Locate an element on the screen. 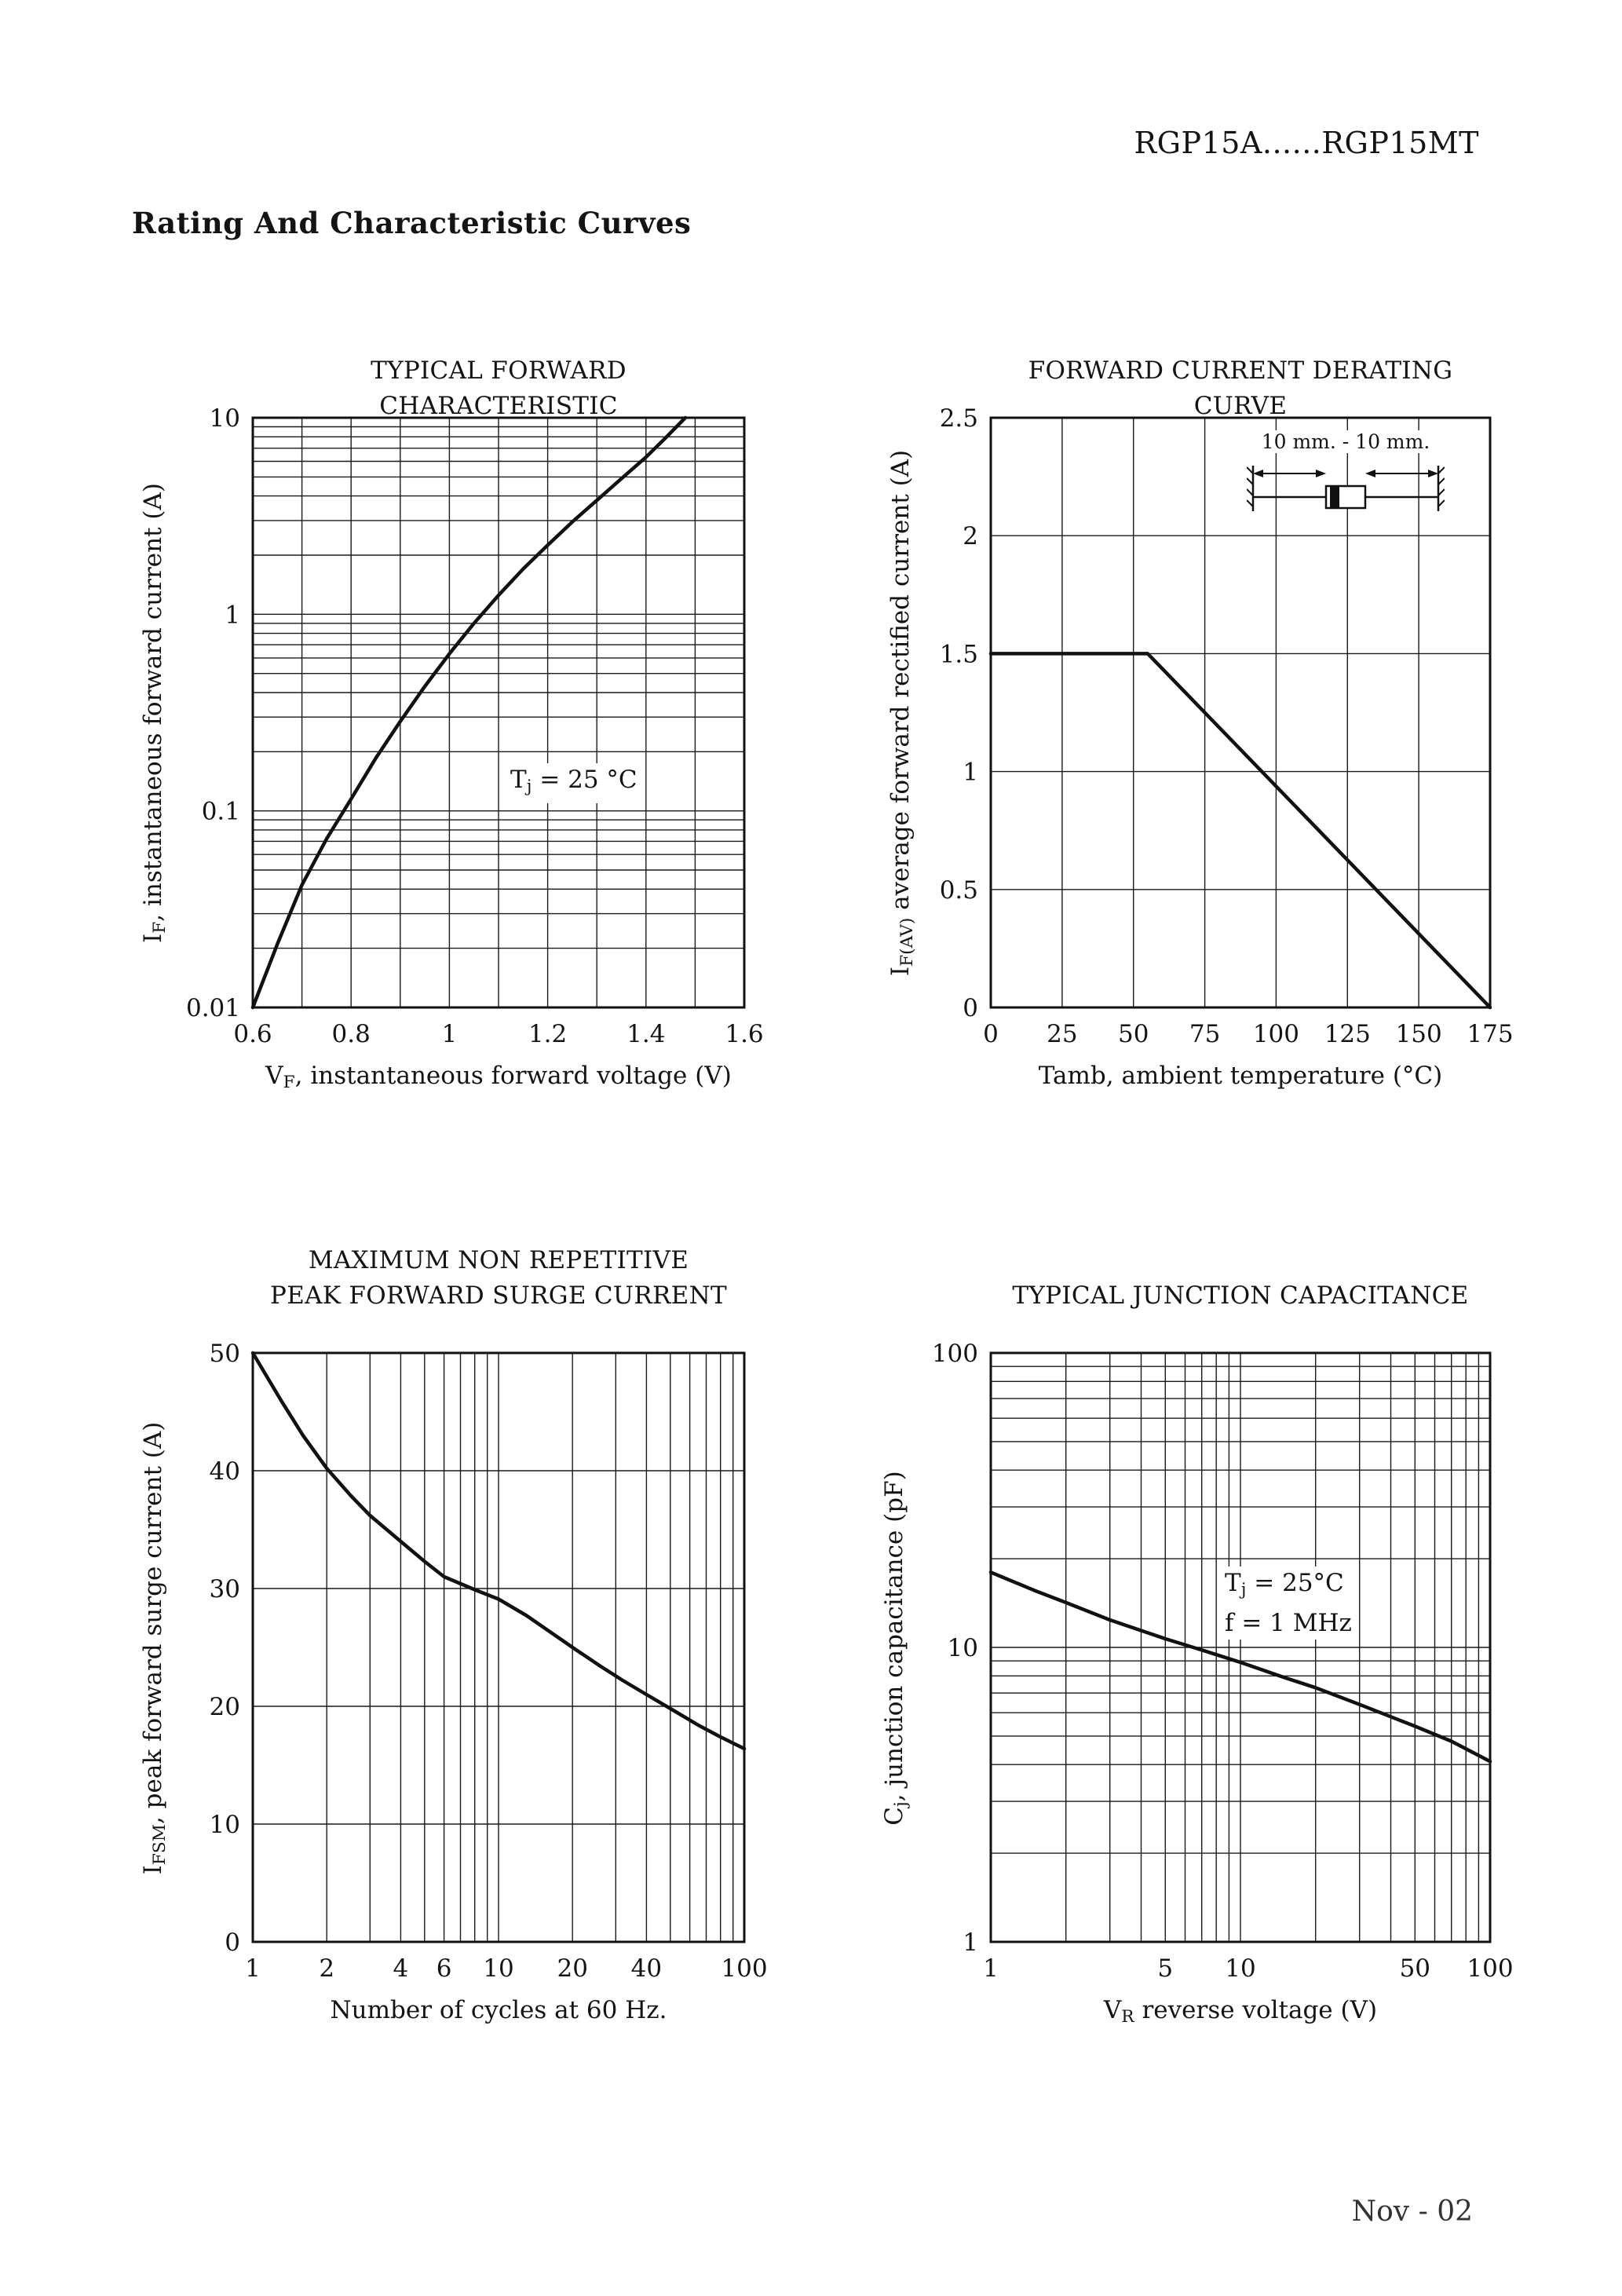  chart4-y-axis-label: Cj, junction capacitance (pF) is located at coordinates (895, 1649).